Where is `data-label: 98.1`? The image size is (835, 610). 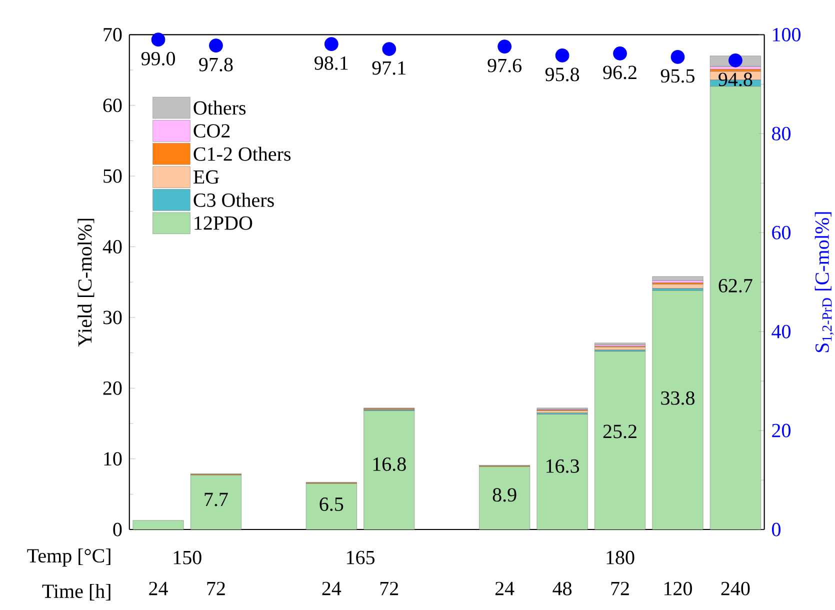 data-label: 98.1 is located at coordinates (331, 63).